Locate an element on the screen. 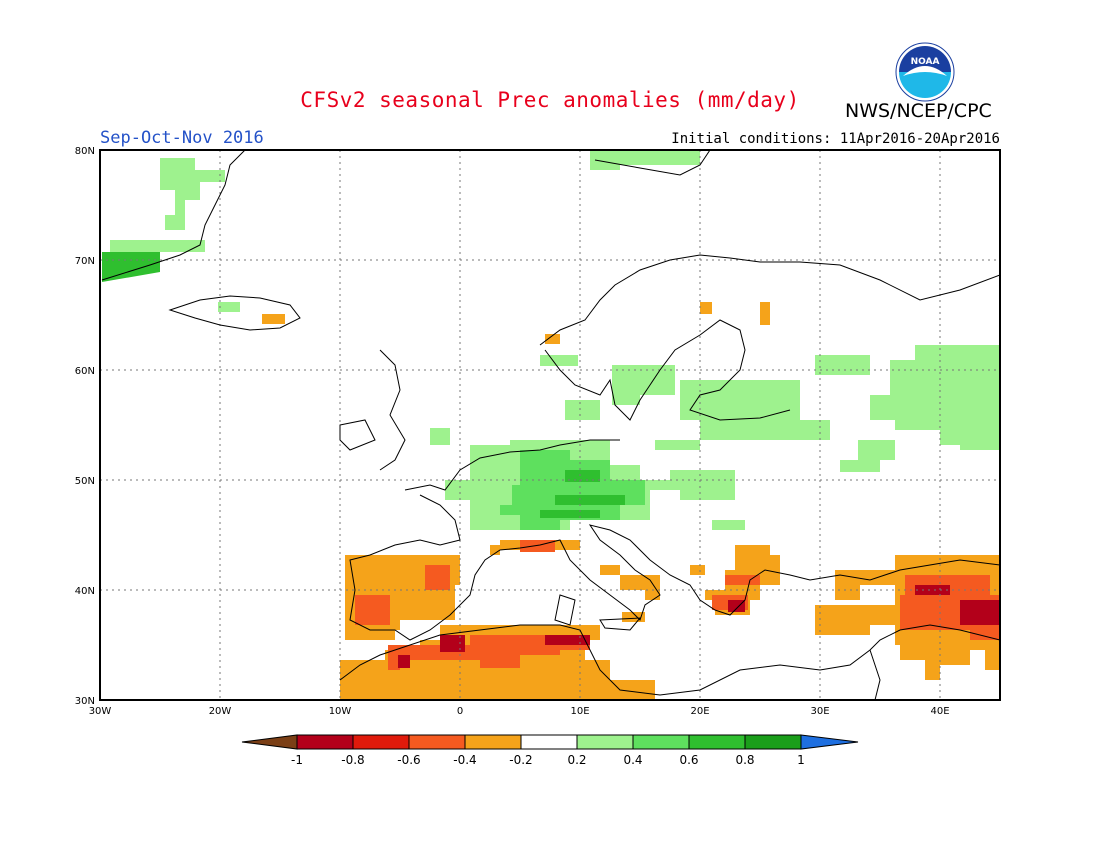 This screenshot has height=850, width=1100. lat-label: 80N is located at coordinates (85, 151).